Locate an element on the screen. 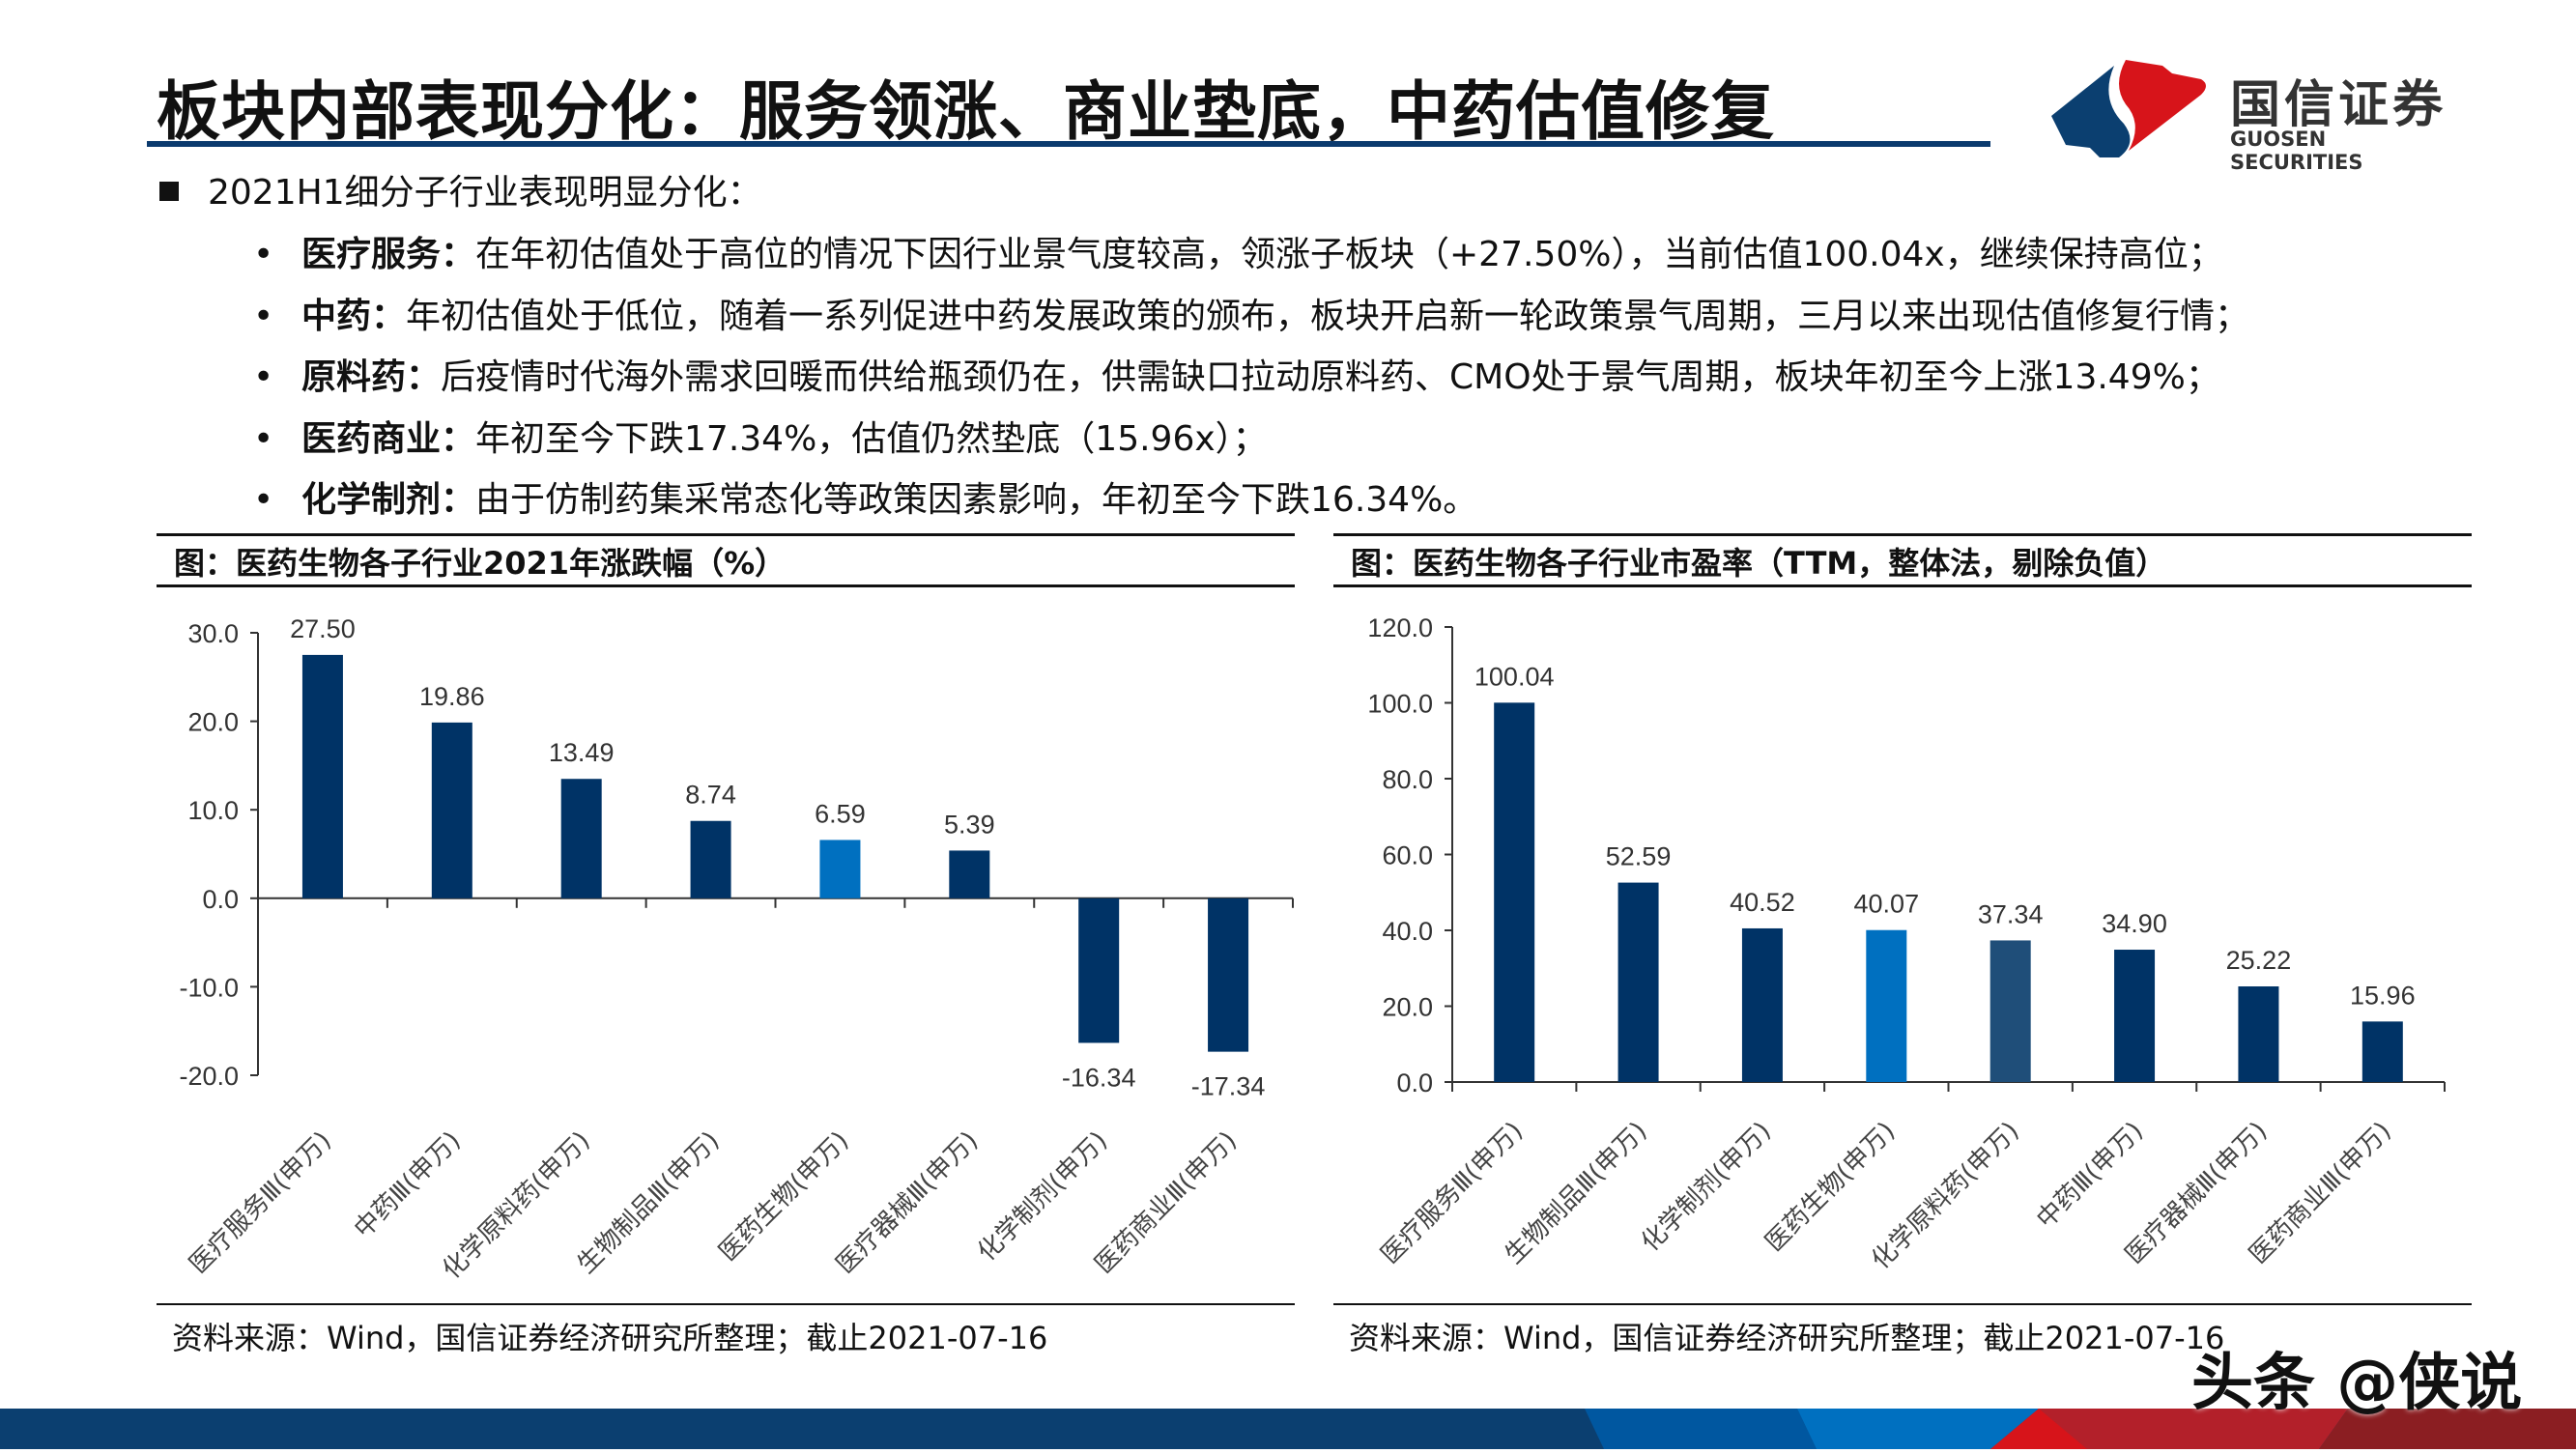 The height and width of the screenshot is (1453, 2576). page-title: 板块内部表现分化：服务领涨、商业垫底，中药估值修复 is located at coordinates (966, 112).